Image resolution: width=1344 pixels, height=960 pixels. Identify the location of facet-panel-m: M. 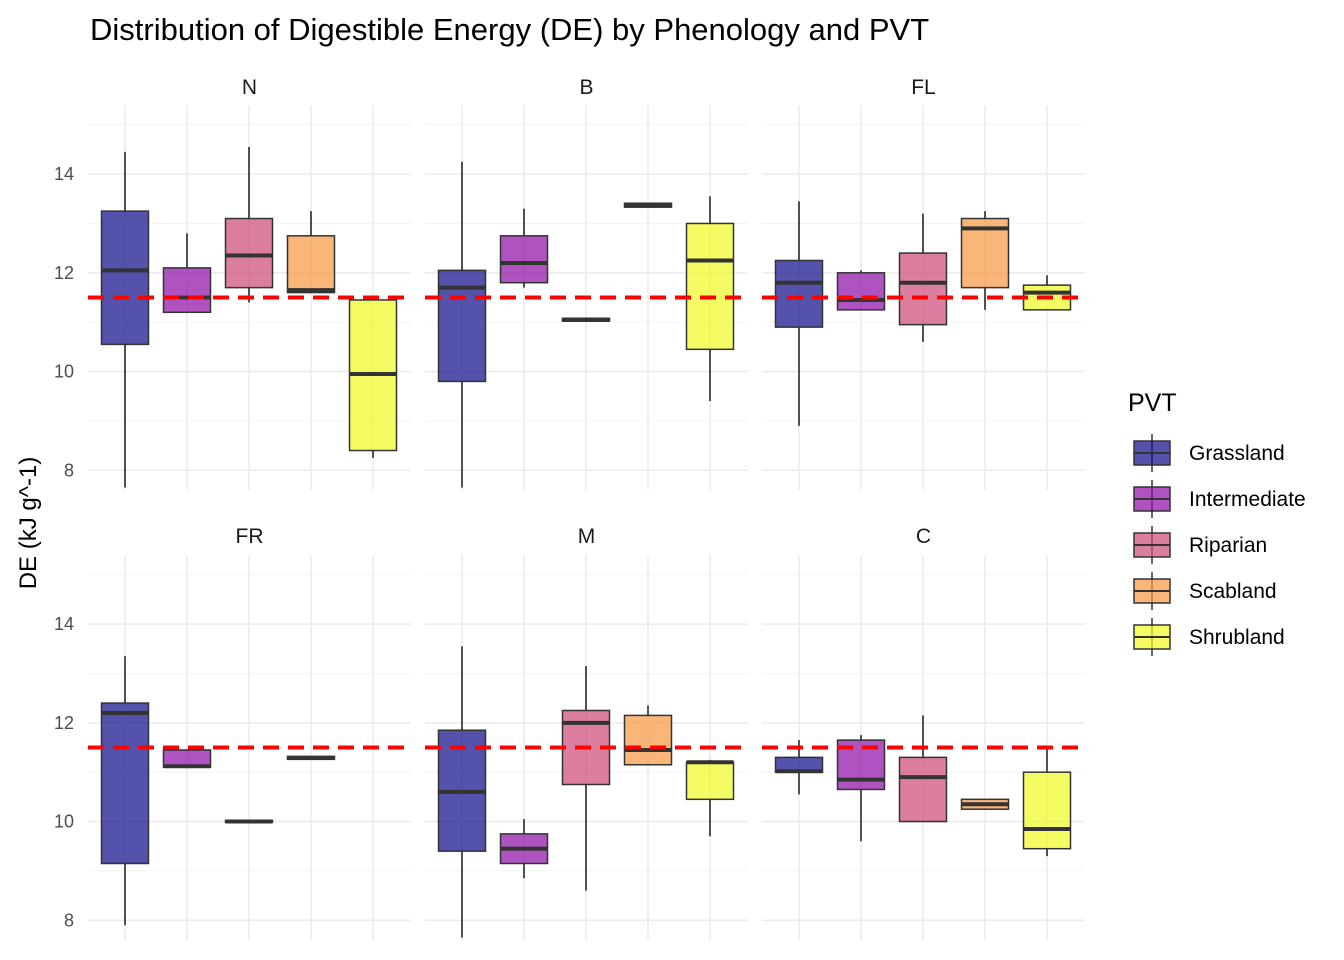
(586, 732).